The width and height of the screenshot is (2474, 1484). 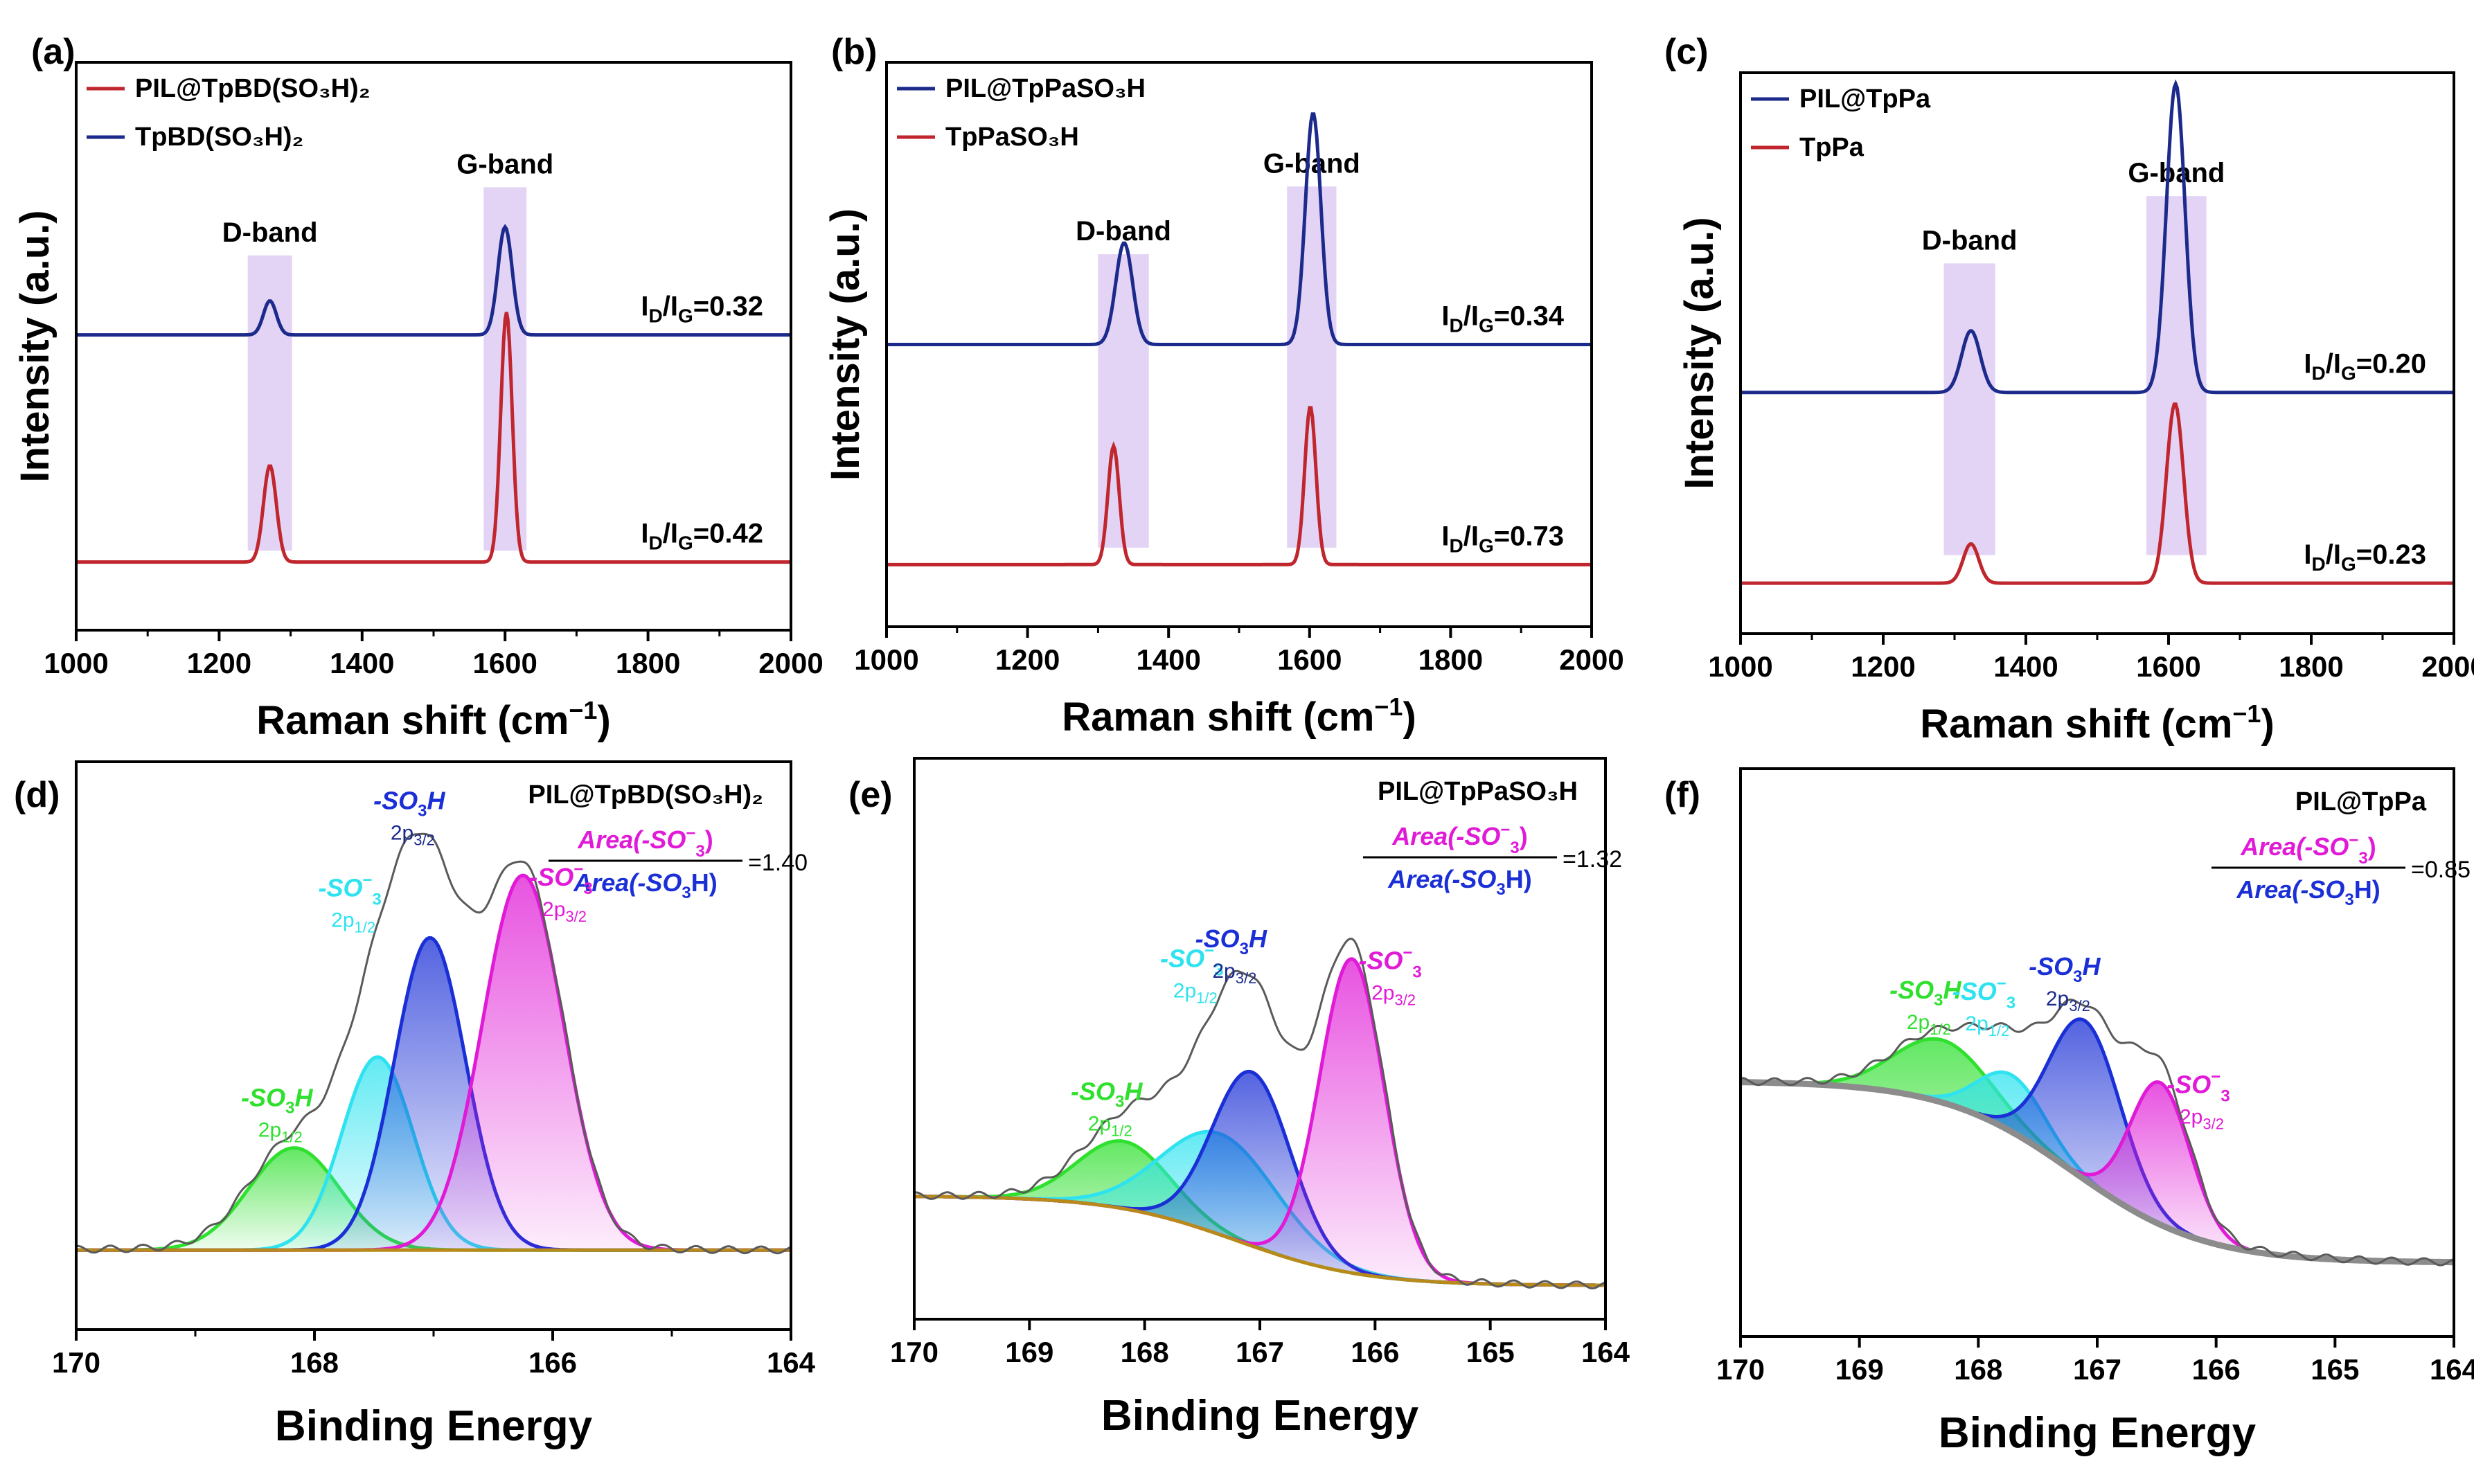 What do you see at coordinates (270, 233) in the screenshot?
I see `band-label-d-band: D-band` at bounding box center [270, 233].